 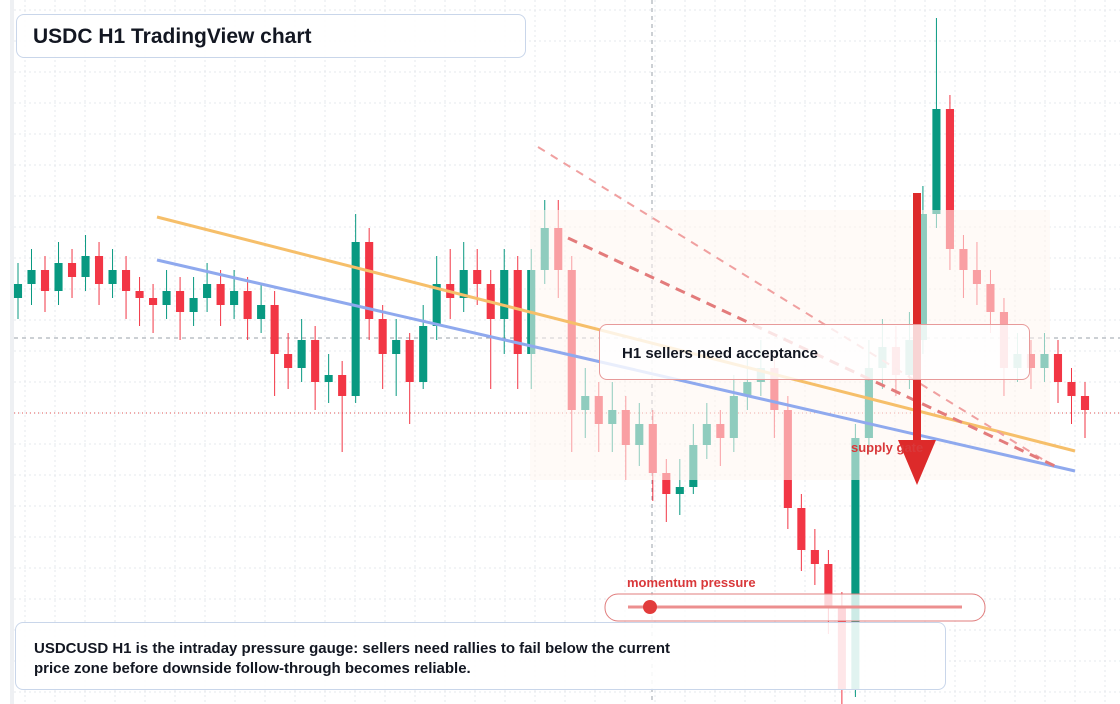 What do you see at coordinates (917, 318) in the screenshot?
I see `arrow-shaft` at bounding box center [917, 318].